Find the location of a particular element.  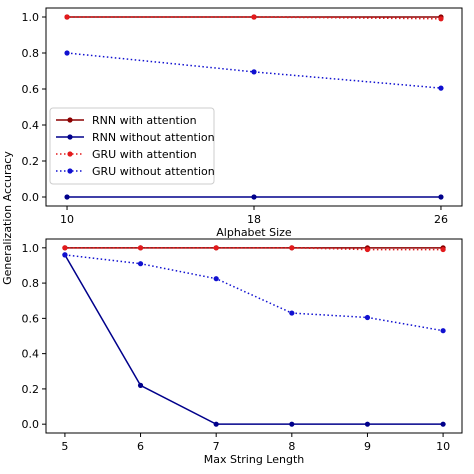

legend-marker-gru-with-attention is located at coordinates (70, 154).